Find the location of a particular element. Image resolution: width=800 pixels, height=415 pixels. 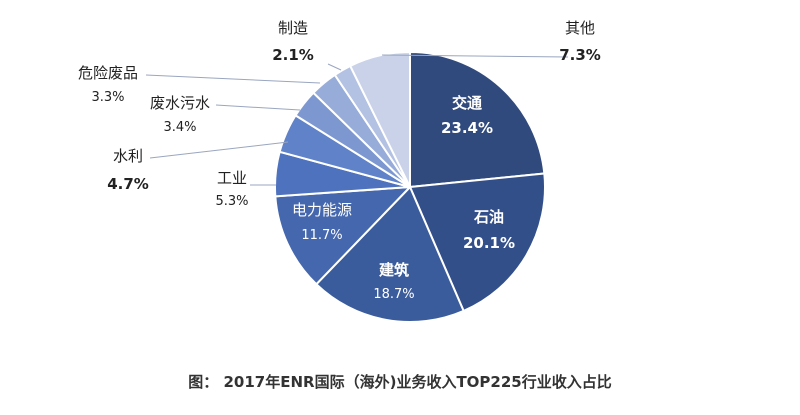

slice-value-6: 3.4% is located at coordinates (179, 127).